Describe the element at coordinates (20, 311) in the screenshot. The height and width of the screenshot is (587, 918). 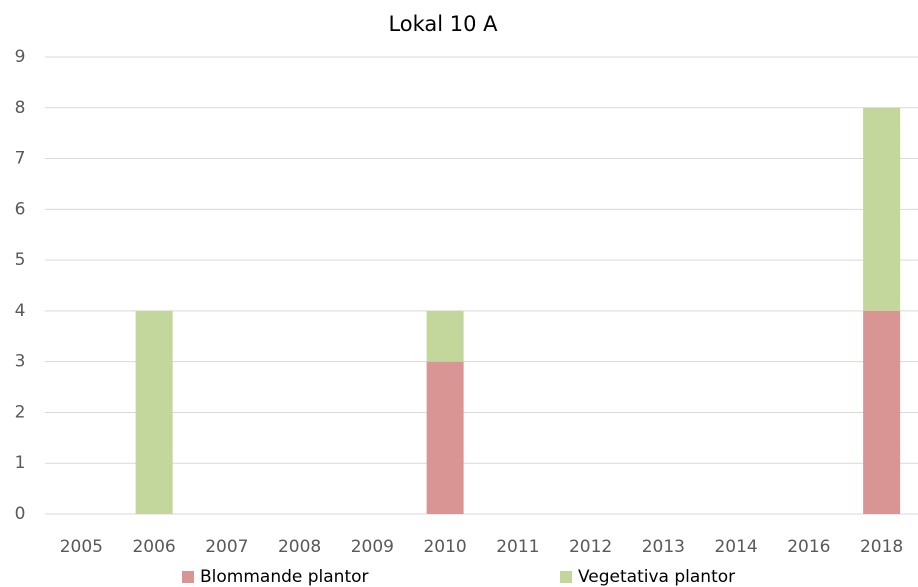
I see `y-tick-label: 4` at that location.